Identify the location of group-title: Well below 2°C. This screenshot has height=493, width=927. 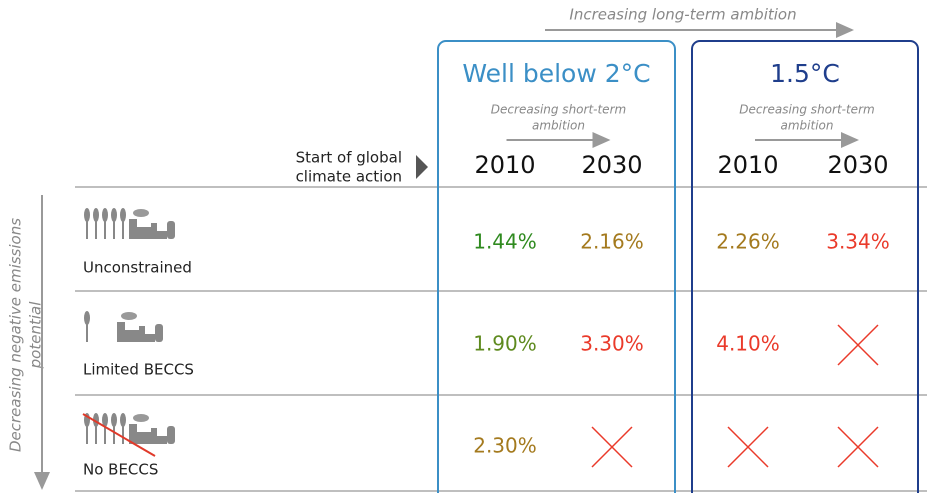
(556, 73).